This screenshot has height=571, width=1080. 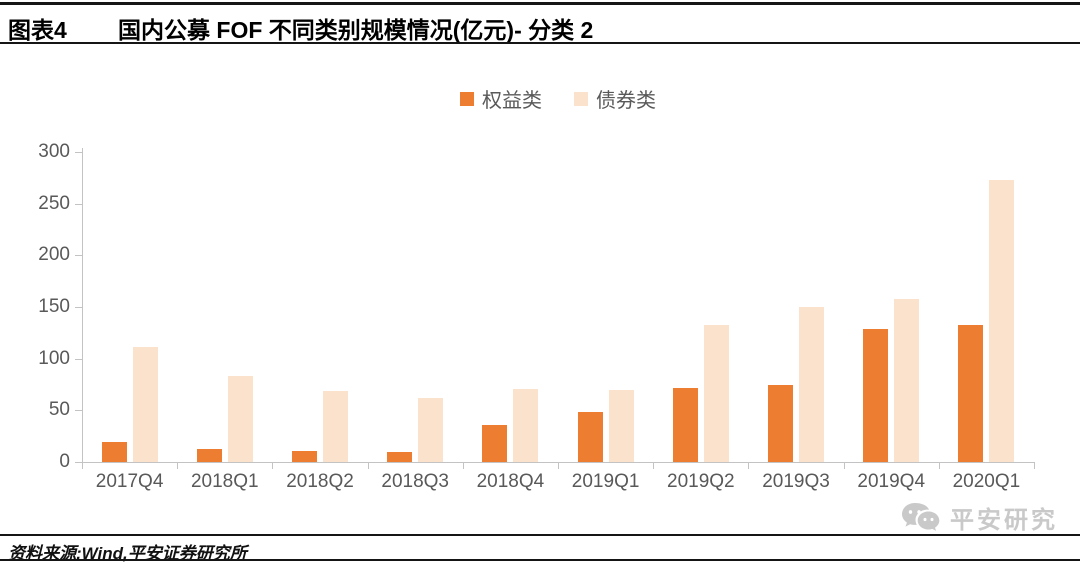 I want to click on x-tick-label: 2019Q2, so click(x=701, y=481).